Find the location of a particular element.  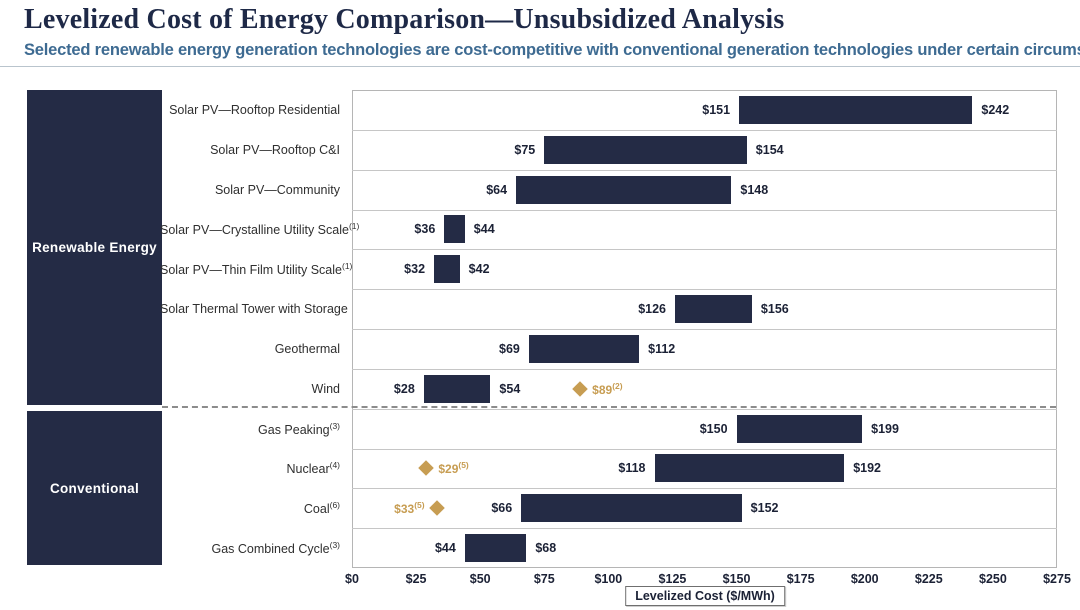

row-label-geothermal: Geothermal is located at coordinates (307, 348).